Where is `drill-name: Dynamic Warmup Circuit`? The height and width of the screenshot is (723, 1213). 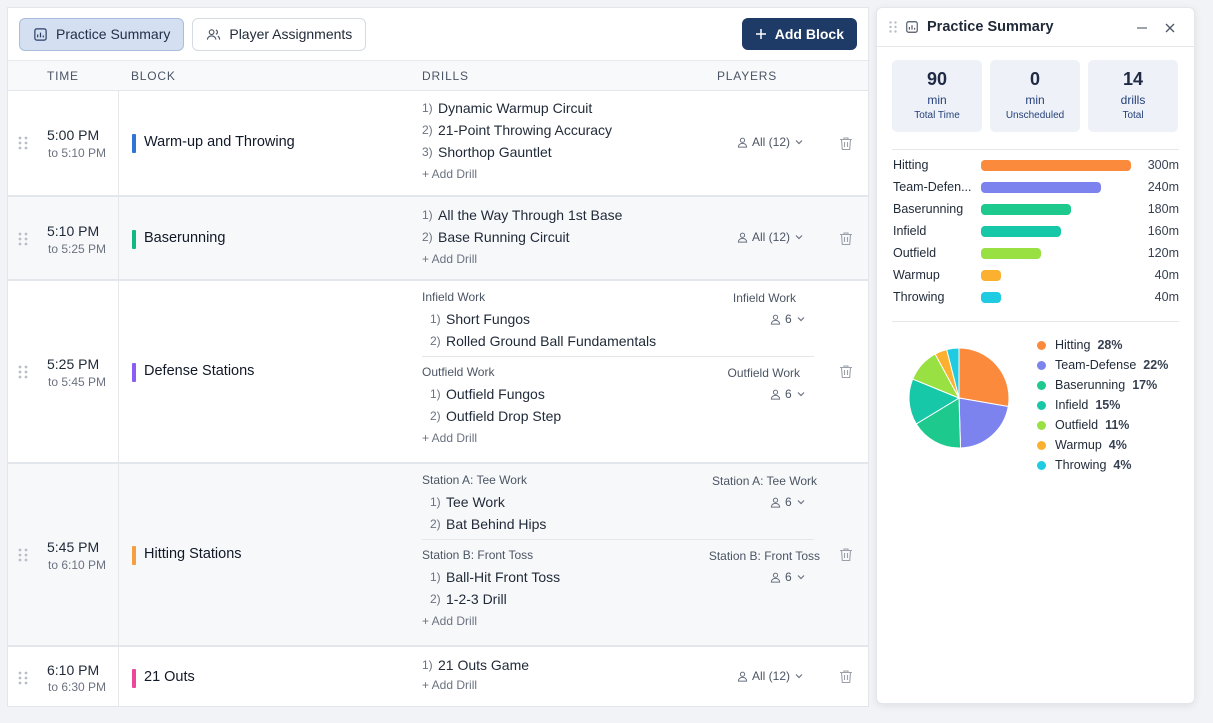 drill-name: Dynamic Warmup Circuit is located at coordinates (515, 108).